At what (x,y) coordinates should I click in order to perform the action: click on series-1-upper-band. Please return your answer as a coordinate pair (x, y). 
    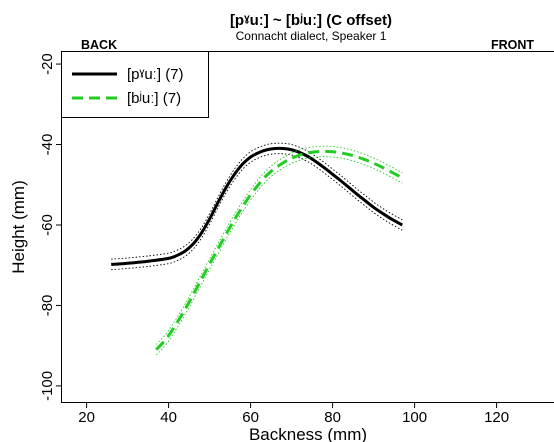
    Looking at the image, I should click on (257, 201).